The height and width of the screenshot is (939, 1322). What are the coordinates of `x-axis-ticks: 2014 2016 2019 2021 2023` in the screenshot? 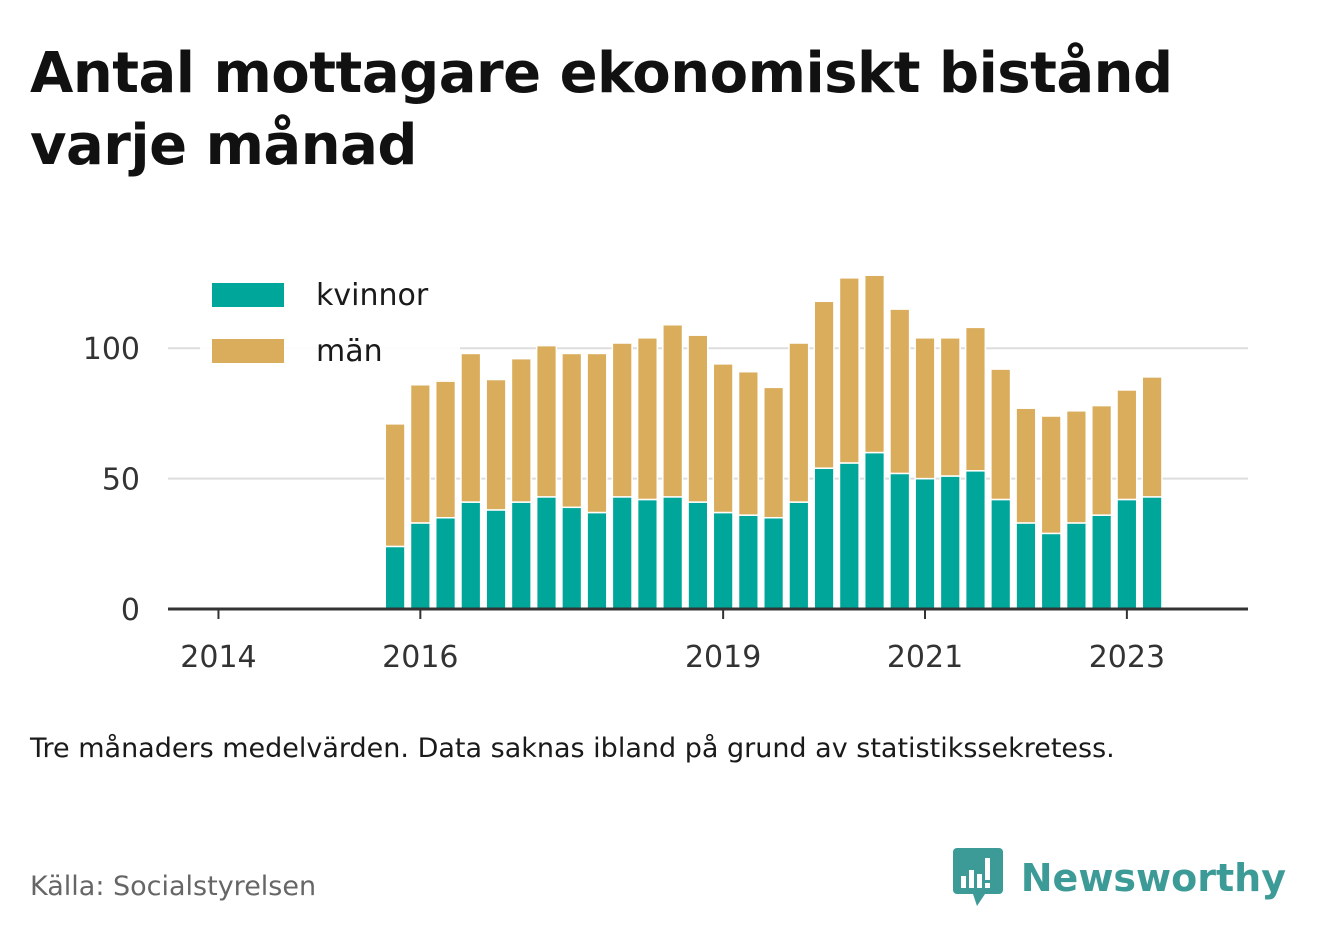 It's located at (672, 642).